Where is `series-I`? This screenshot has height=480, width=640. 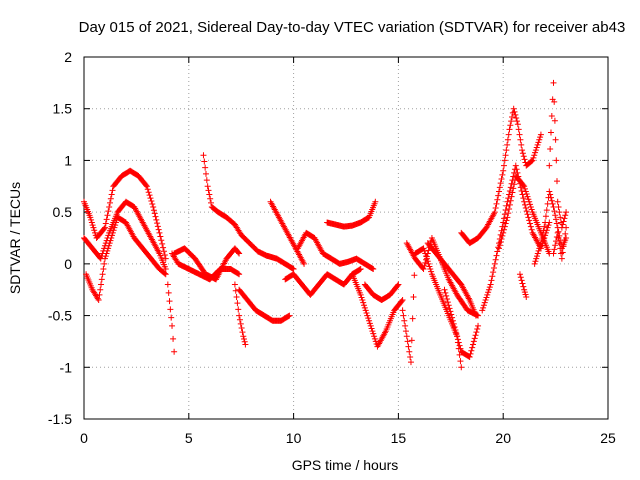
series-I is located at coordinates (264, 305).